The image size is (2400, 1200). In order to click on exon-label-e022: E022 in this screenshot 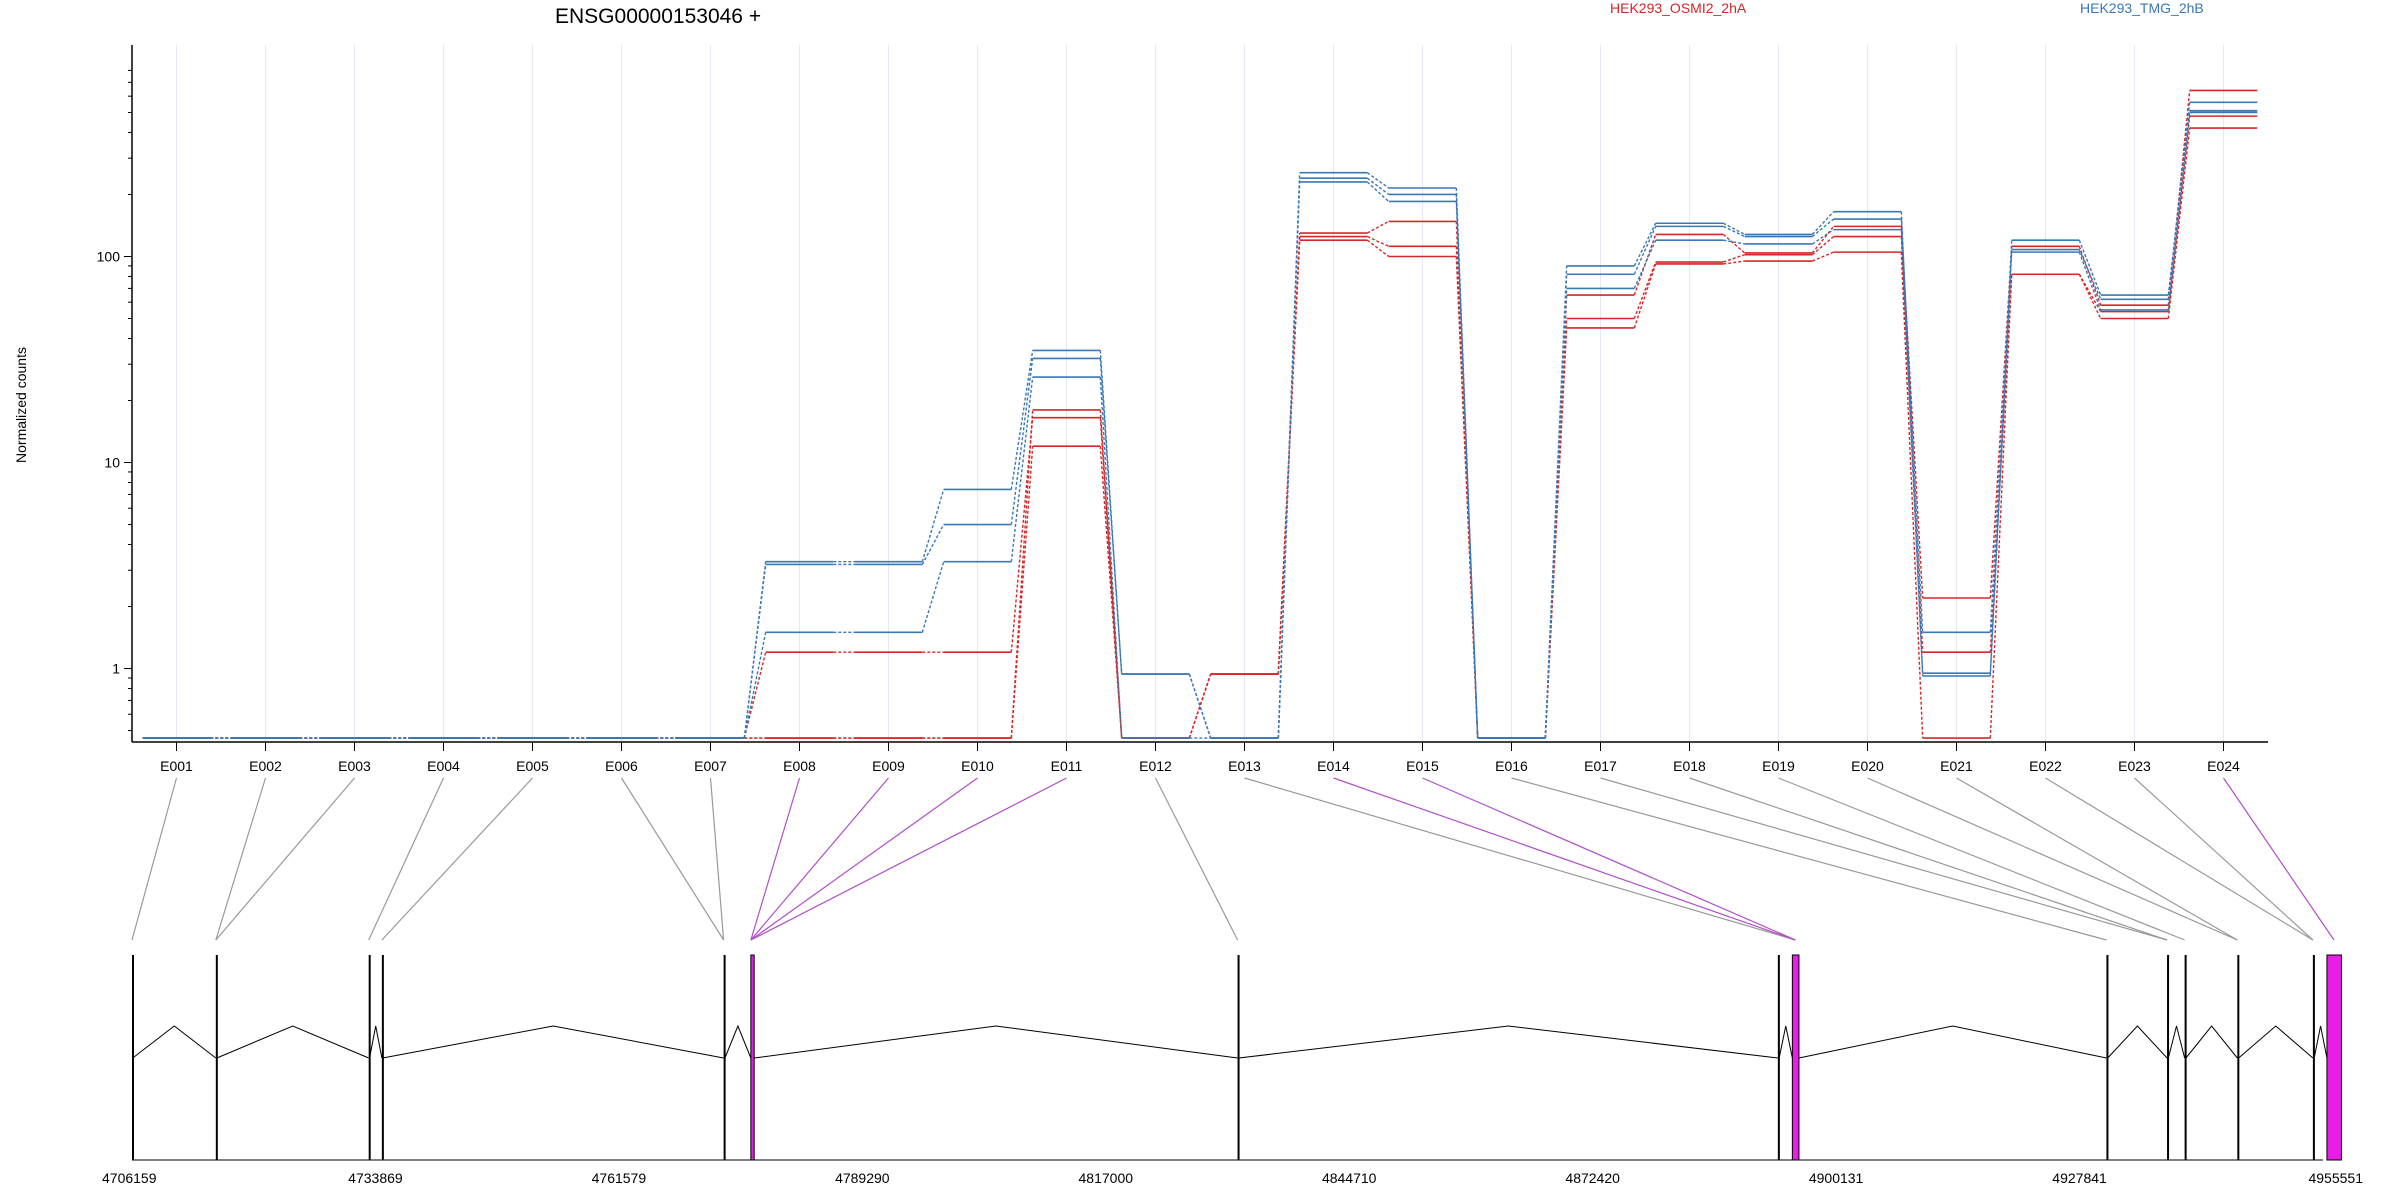, I will do `click(2045, 766)`.